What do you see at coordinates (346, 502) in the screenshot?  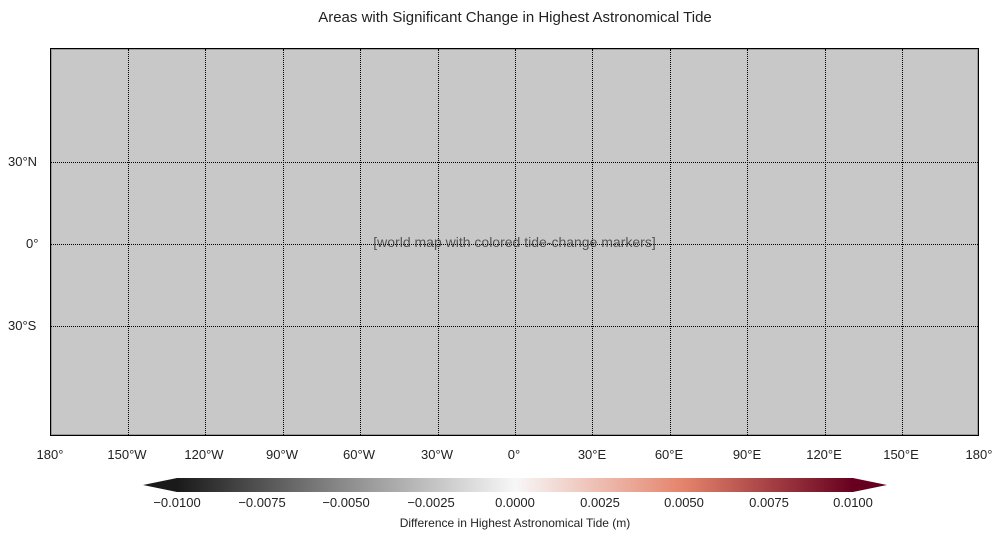 I see `colorbar-tick: −0.0050` at bounding box center [346, 502].